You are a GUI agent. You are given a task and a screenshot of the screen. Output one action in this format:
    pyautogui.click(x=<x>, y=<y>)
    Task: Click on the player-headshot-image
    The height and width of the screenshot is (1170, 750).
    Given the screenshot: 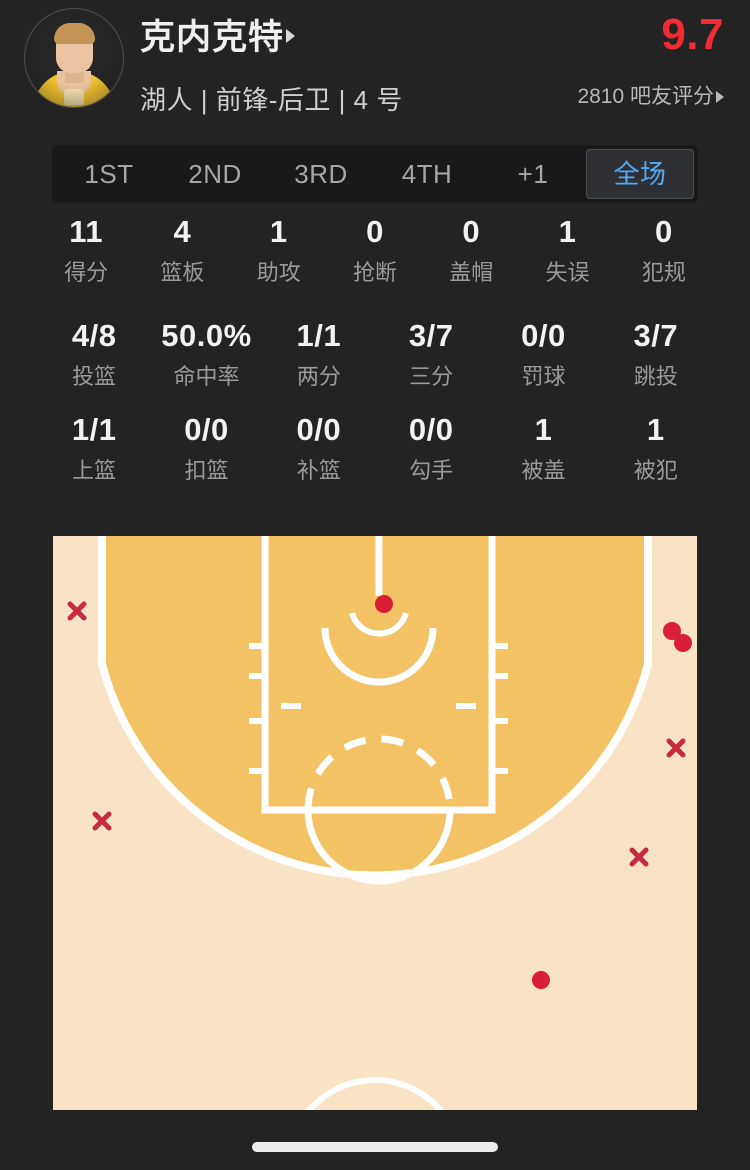 What is the action you would take?
    pyautogui.click(x=74, y=58)
    